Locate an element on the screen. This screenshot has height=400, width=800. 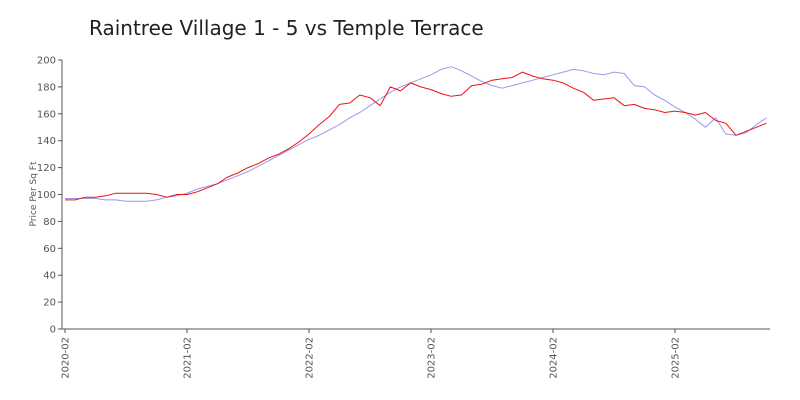
y-tick-label: 0 is located at coordinates (53, 330).